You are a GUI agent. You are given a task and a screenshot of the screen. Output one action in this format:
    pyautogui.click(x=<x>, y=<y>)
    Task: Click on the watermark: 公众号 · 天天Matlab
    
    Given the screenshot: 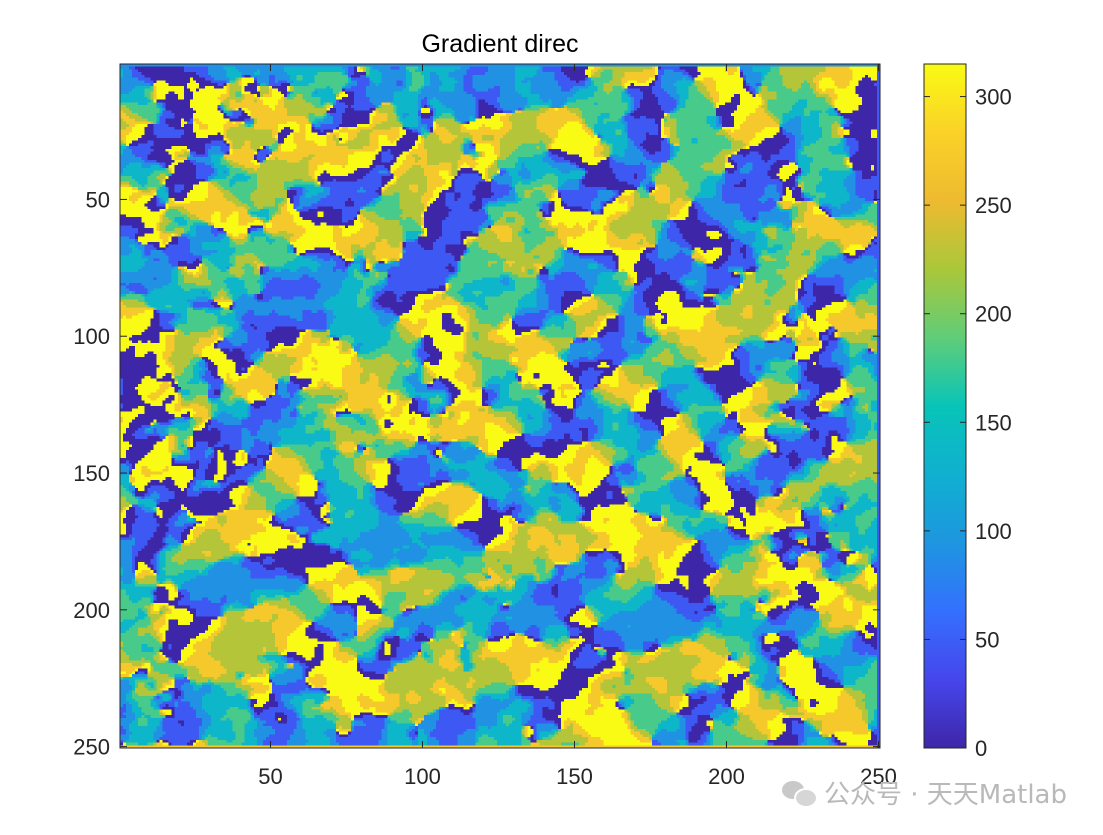 What is the action you would take?
    pyautogui.click(x=924, y=792)
    